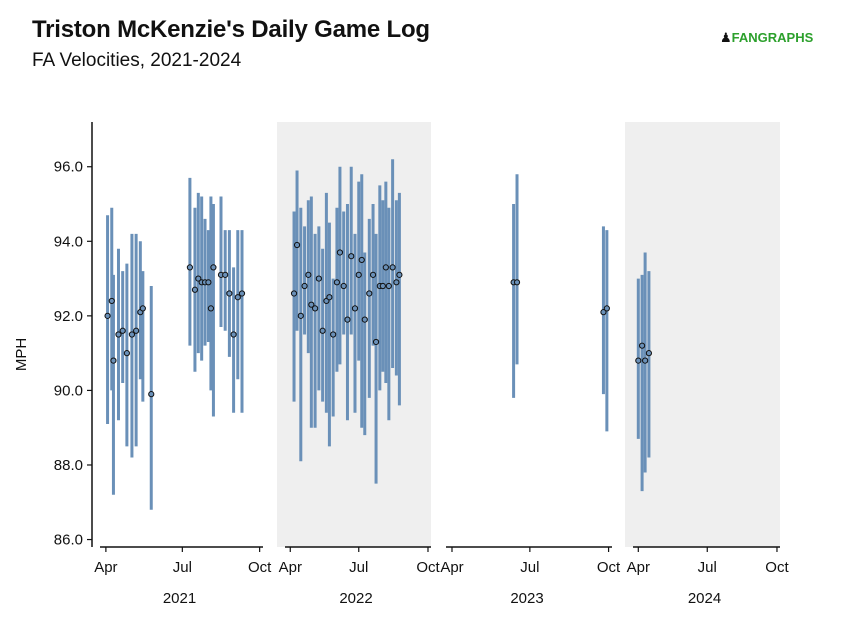 The width and height of the screenshot is (842, 641). Describe the element at coordinates (702, 334) in the screenshot. I see `panel-background-2024` at that location.